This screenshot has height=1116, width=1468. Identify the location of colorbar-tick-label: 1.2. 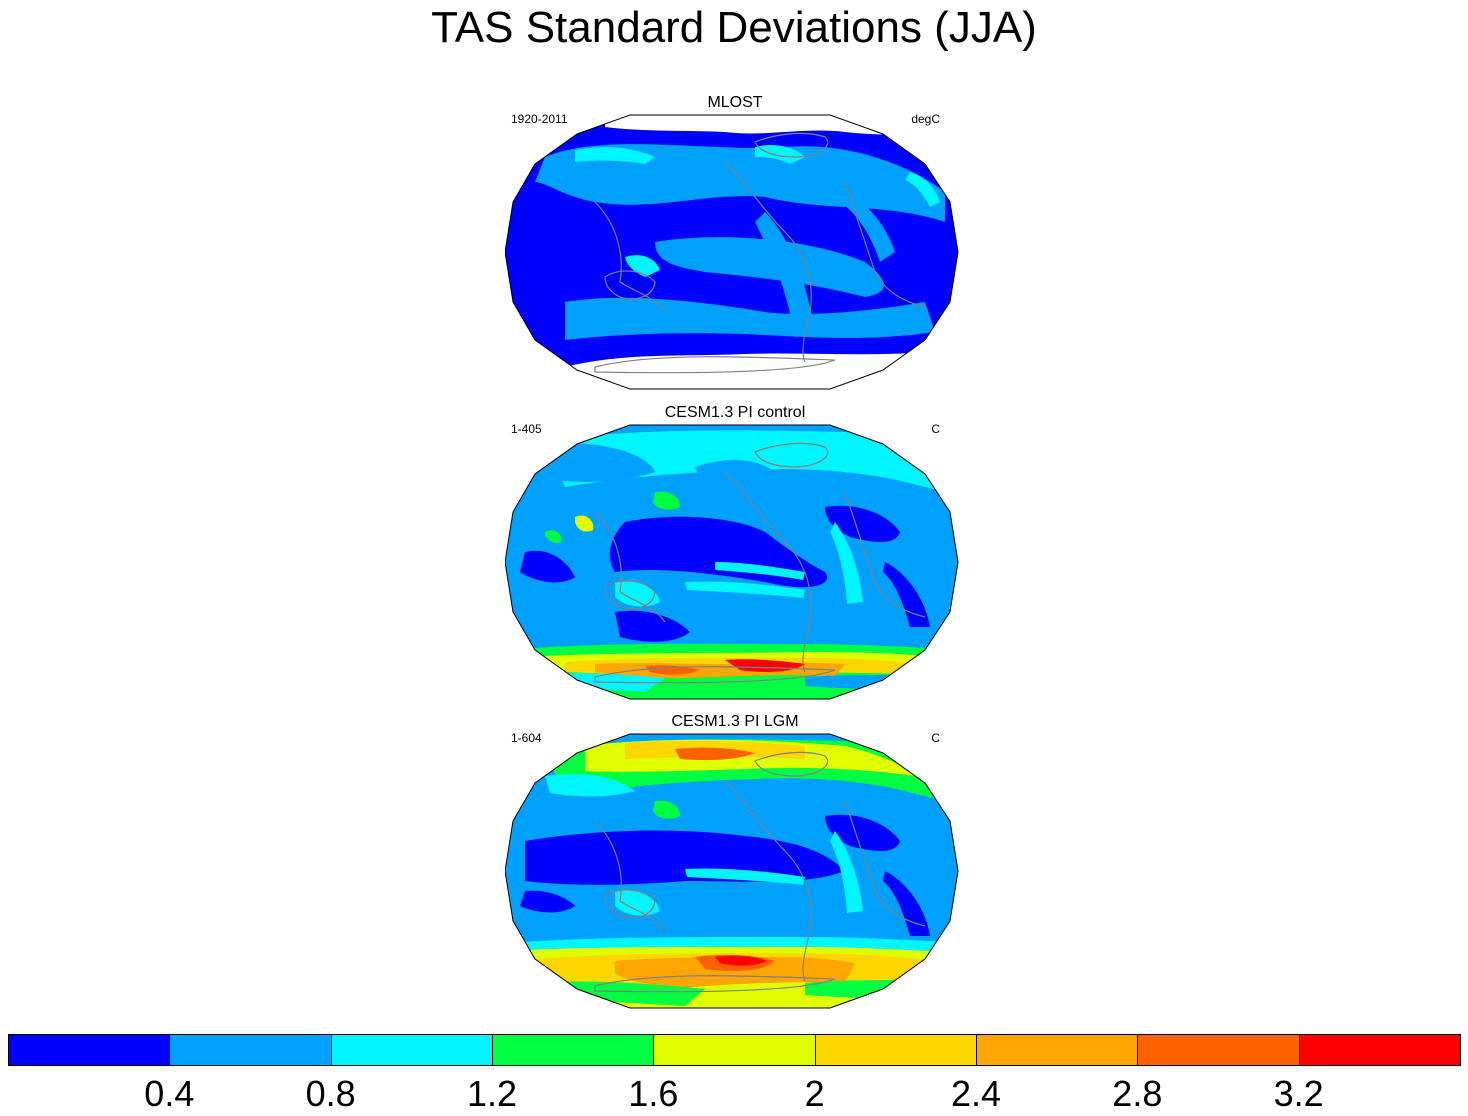
(492, 1093).